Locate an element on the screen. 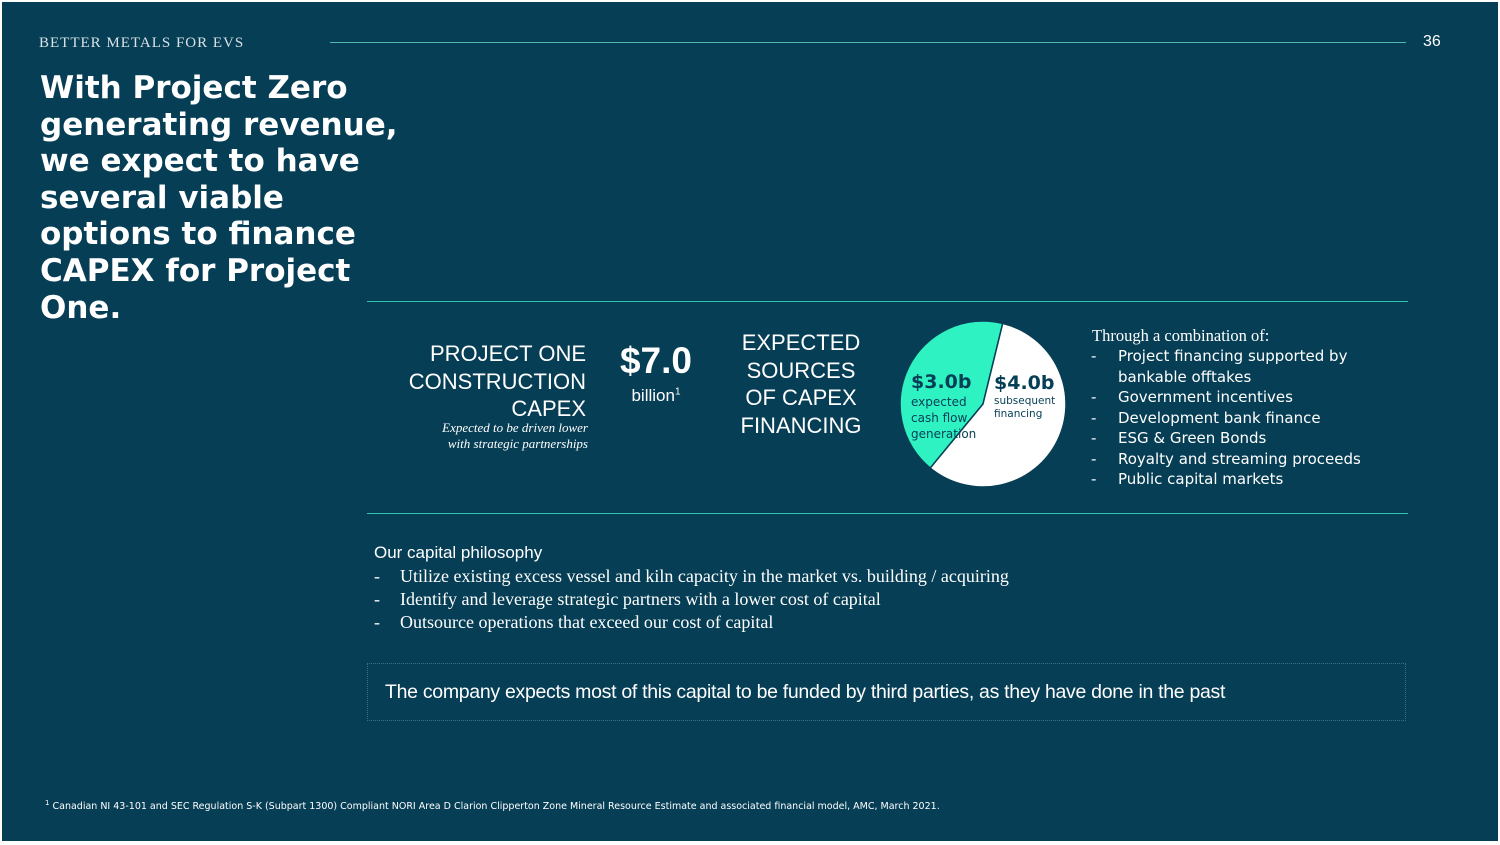  section-divider-bottom is located at coordinates (887, 513).